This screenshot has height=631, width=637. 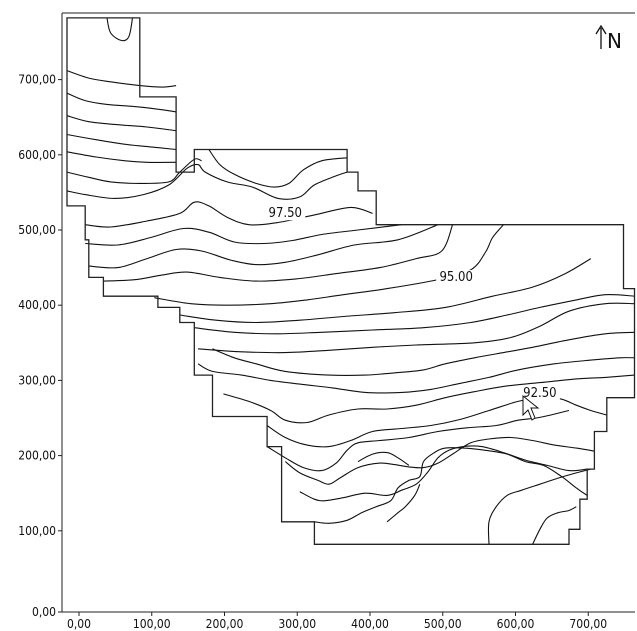 I want to click on mouse-cursor-icon, so click(x=531, y=407).